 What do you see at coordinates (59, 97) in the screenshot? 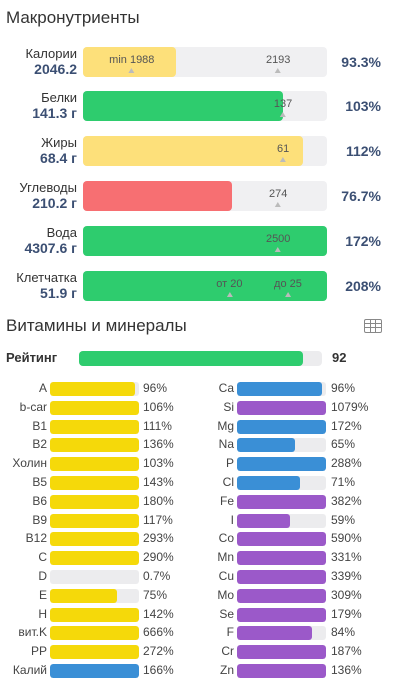
I see `macro-name: Белки` at bounding box center [59, 97].